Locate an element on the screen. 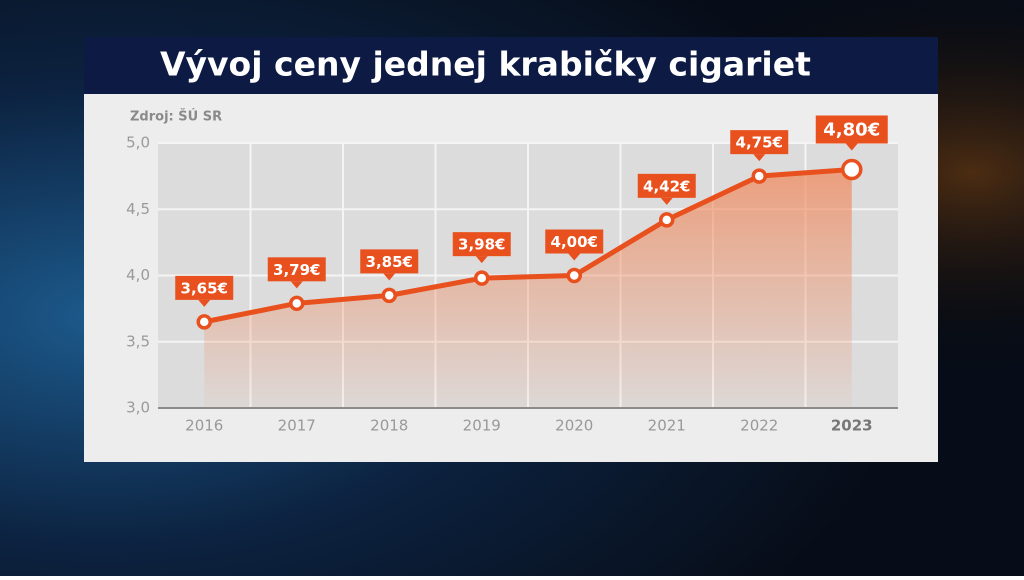 Image resolution: width=1024 pixels, height=580 pixels. x-tick-label: 2022 is located at coordinates (759, 426).